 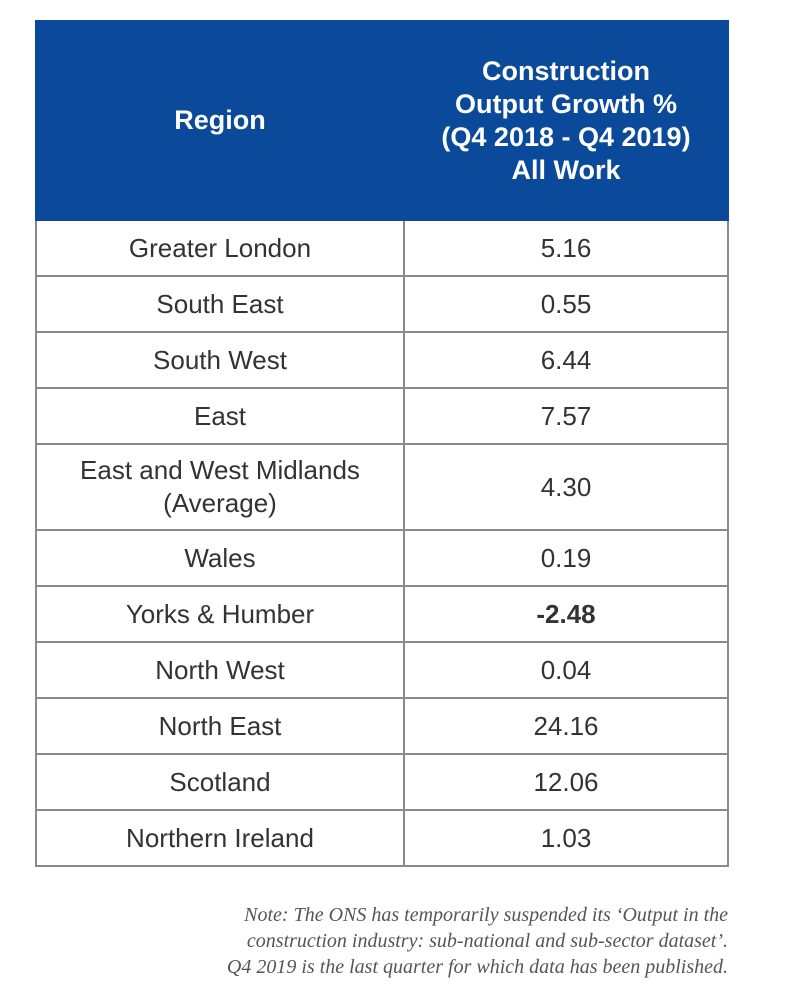 I want to click on region-cell: Scotland, so click(x=220, y=782).